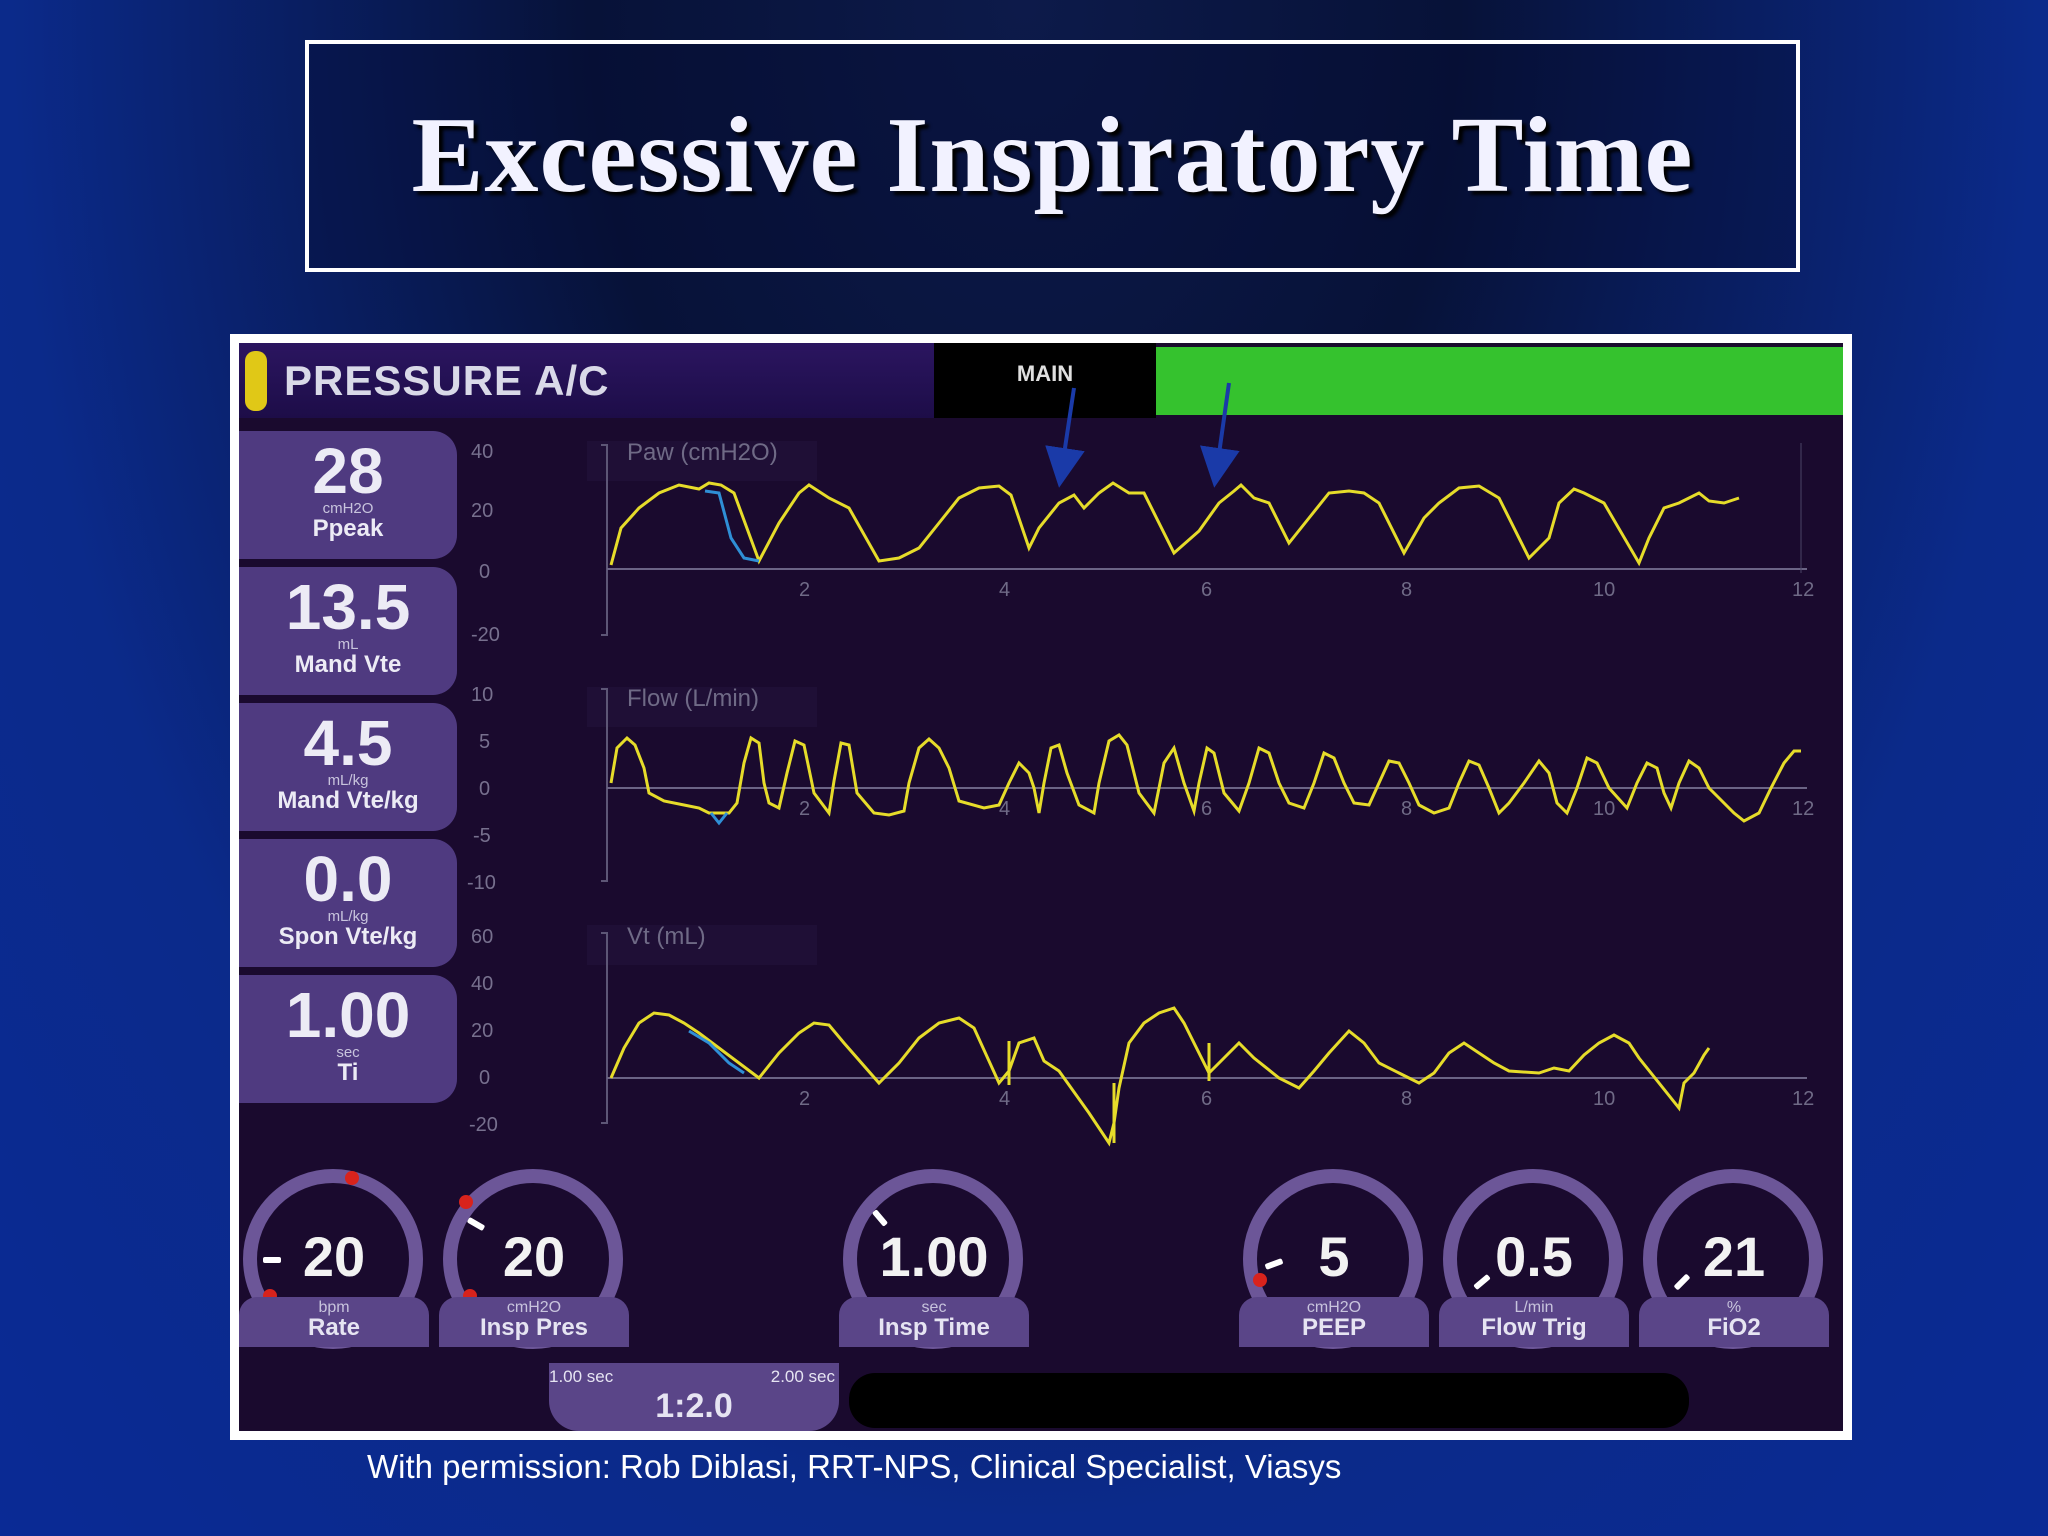 Image resolution: width=2048 pixels, height=1536 pixels. Describe the element at coordinates (1803, 809) in the screenshot. I see `flow-xtick: 12` at that location.